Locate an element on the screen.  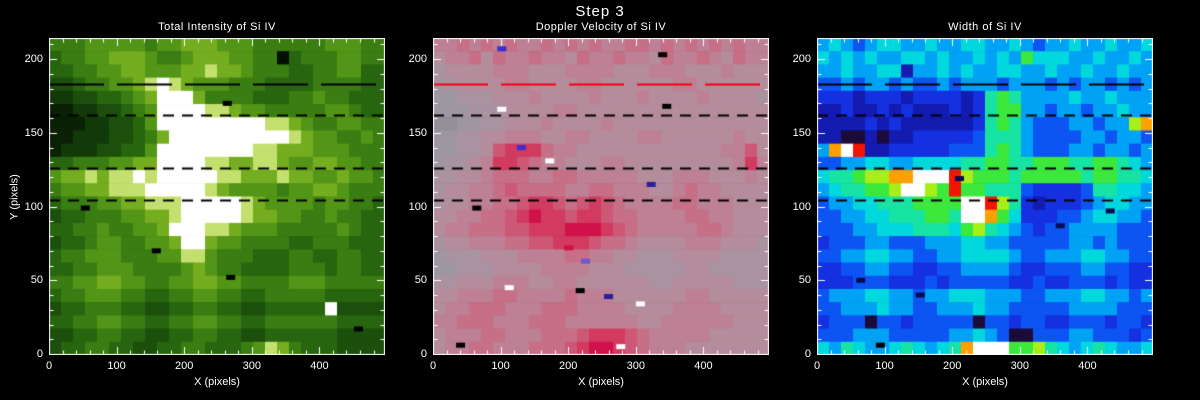
step-title: Step 3 is located at coordinates (600, 11).